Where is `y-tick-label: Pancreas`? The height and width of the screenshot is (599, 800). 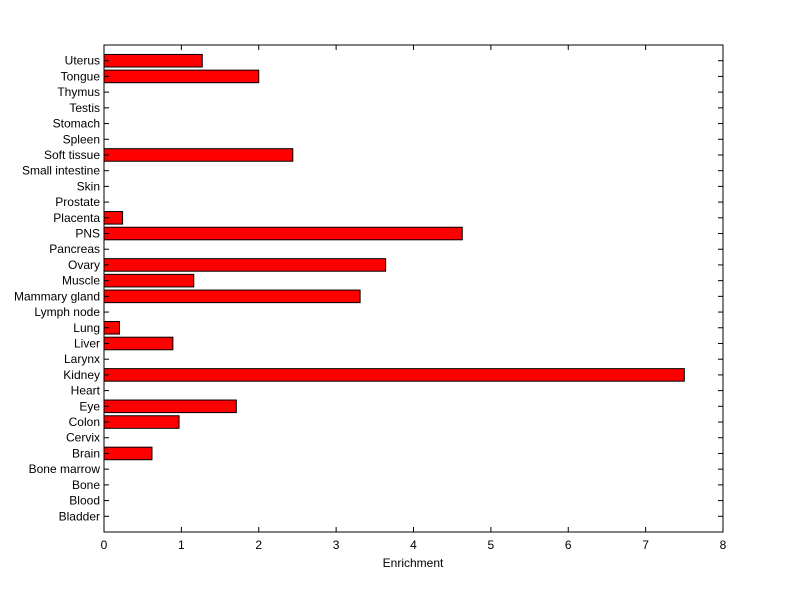 y-tick-label: Pancreas is located at coordinates (74, 249).